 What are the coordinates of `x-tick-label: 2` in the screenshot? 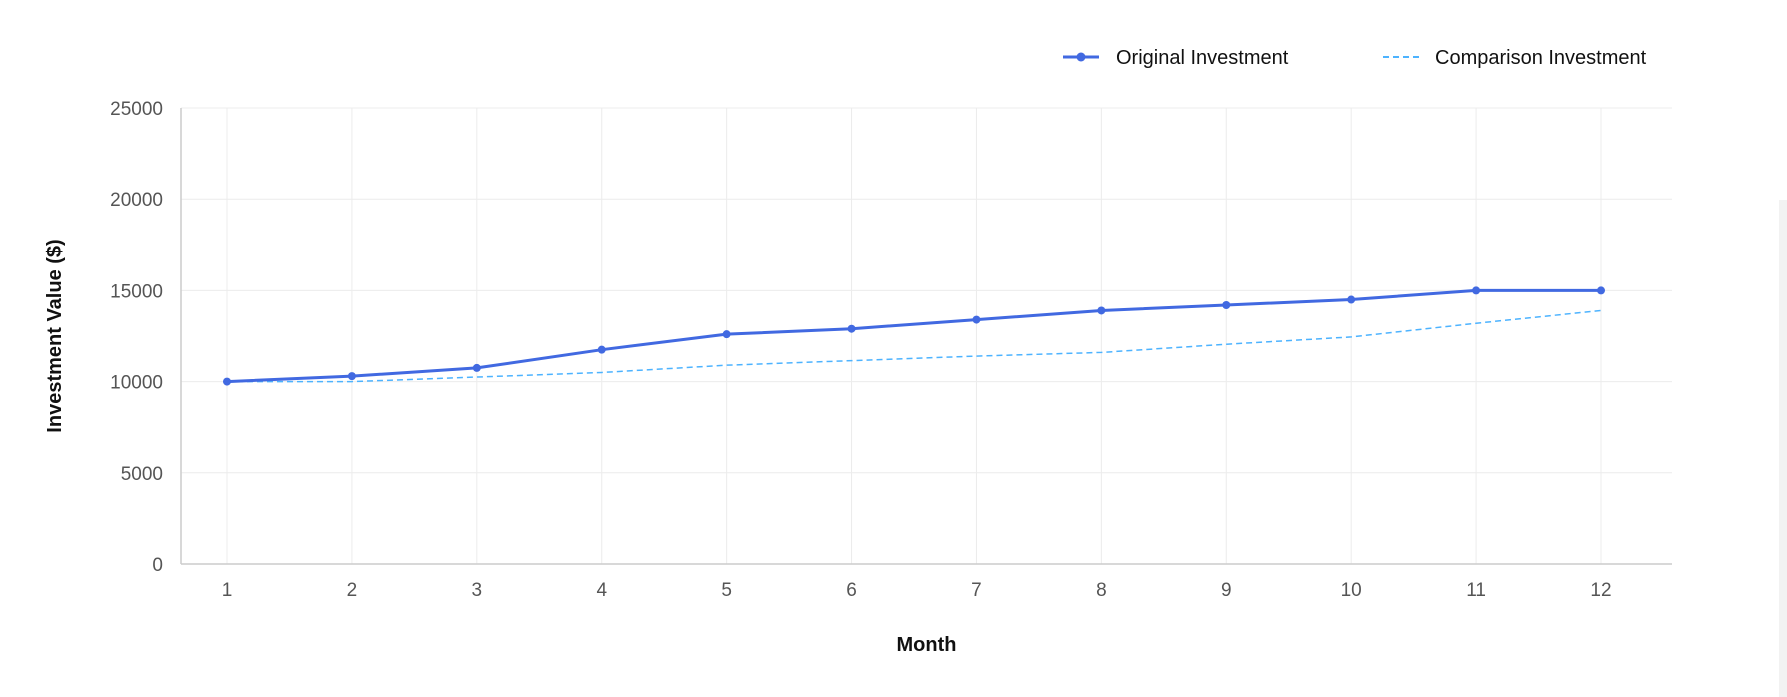 It's located at (352, 590).